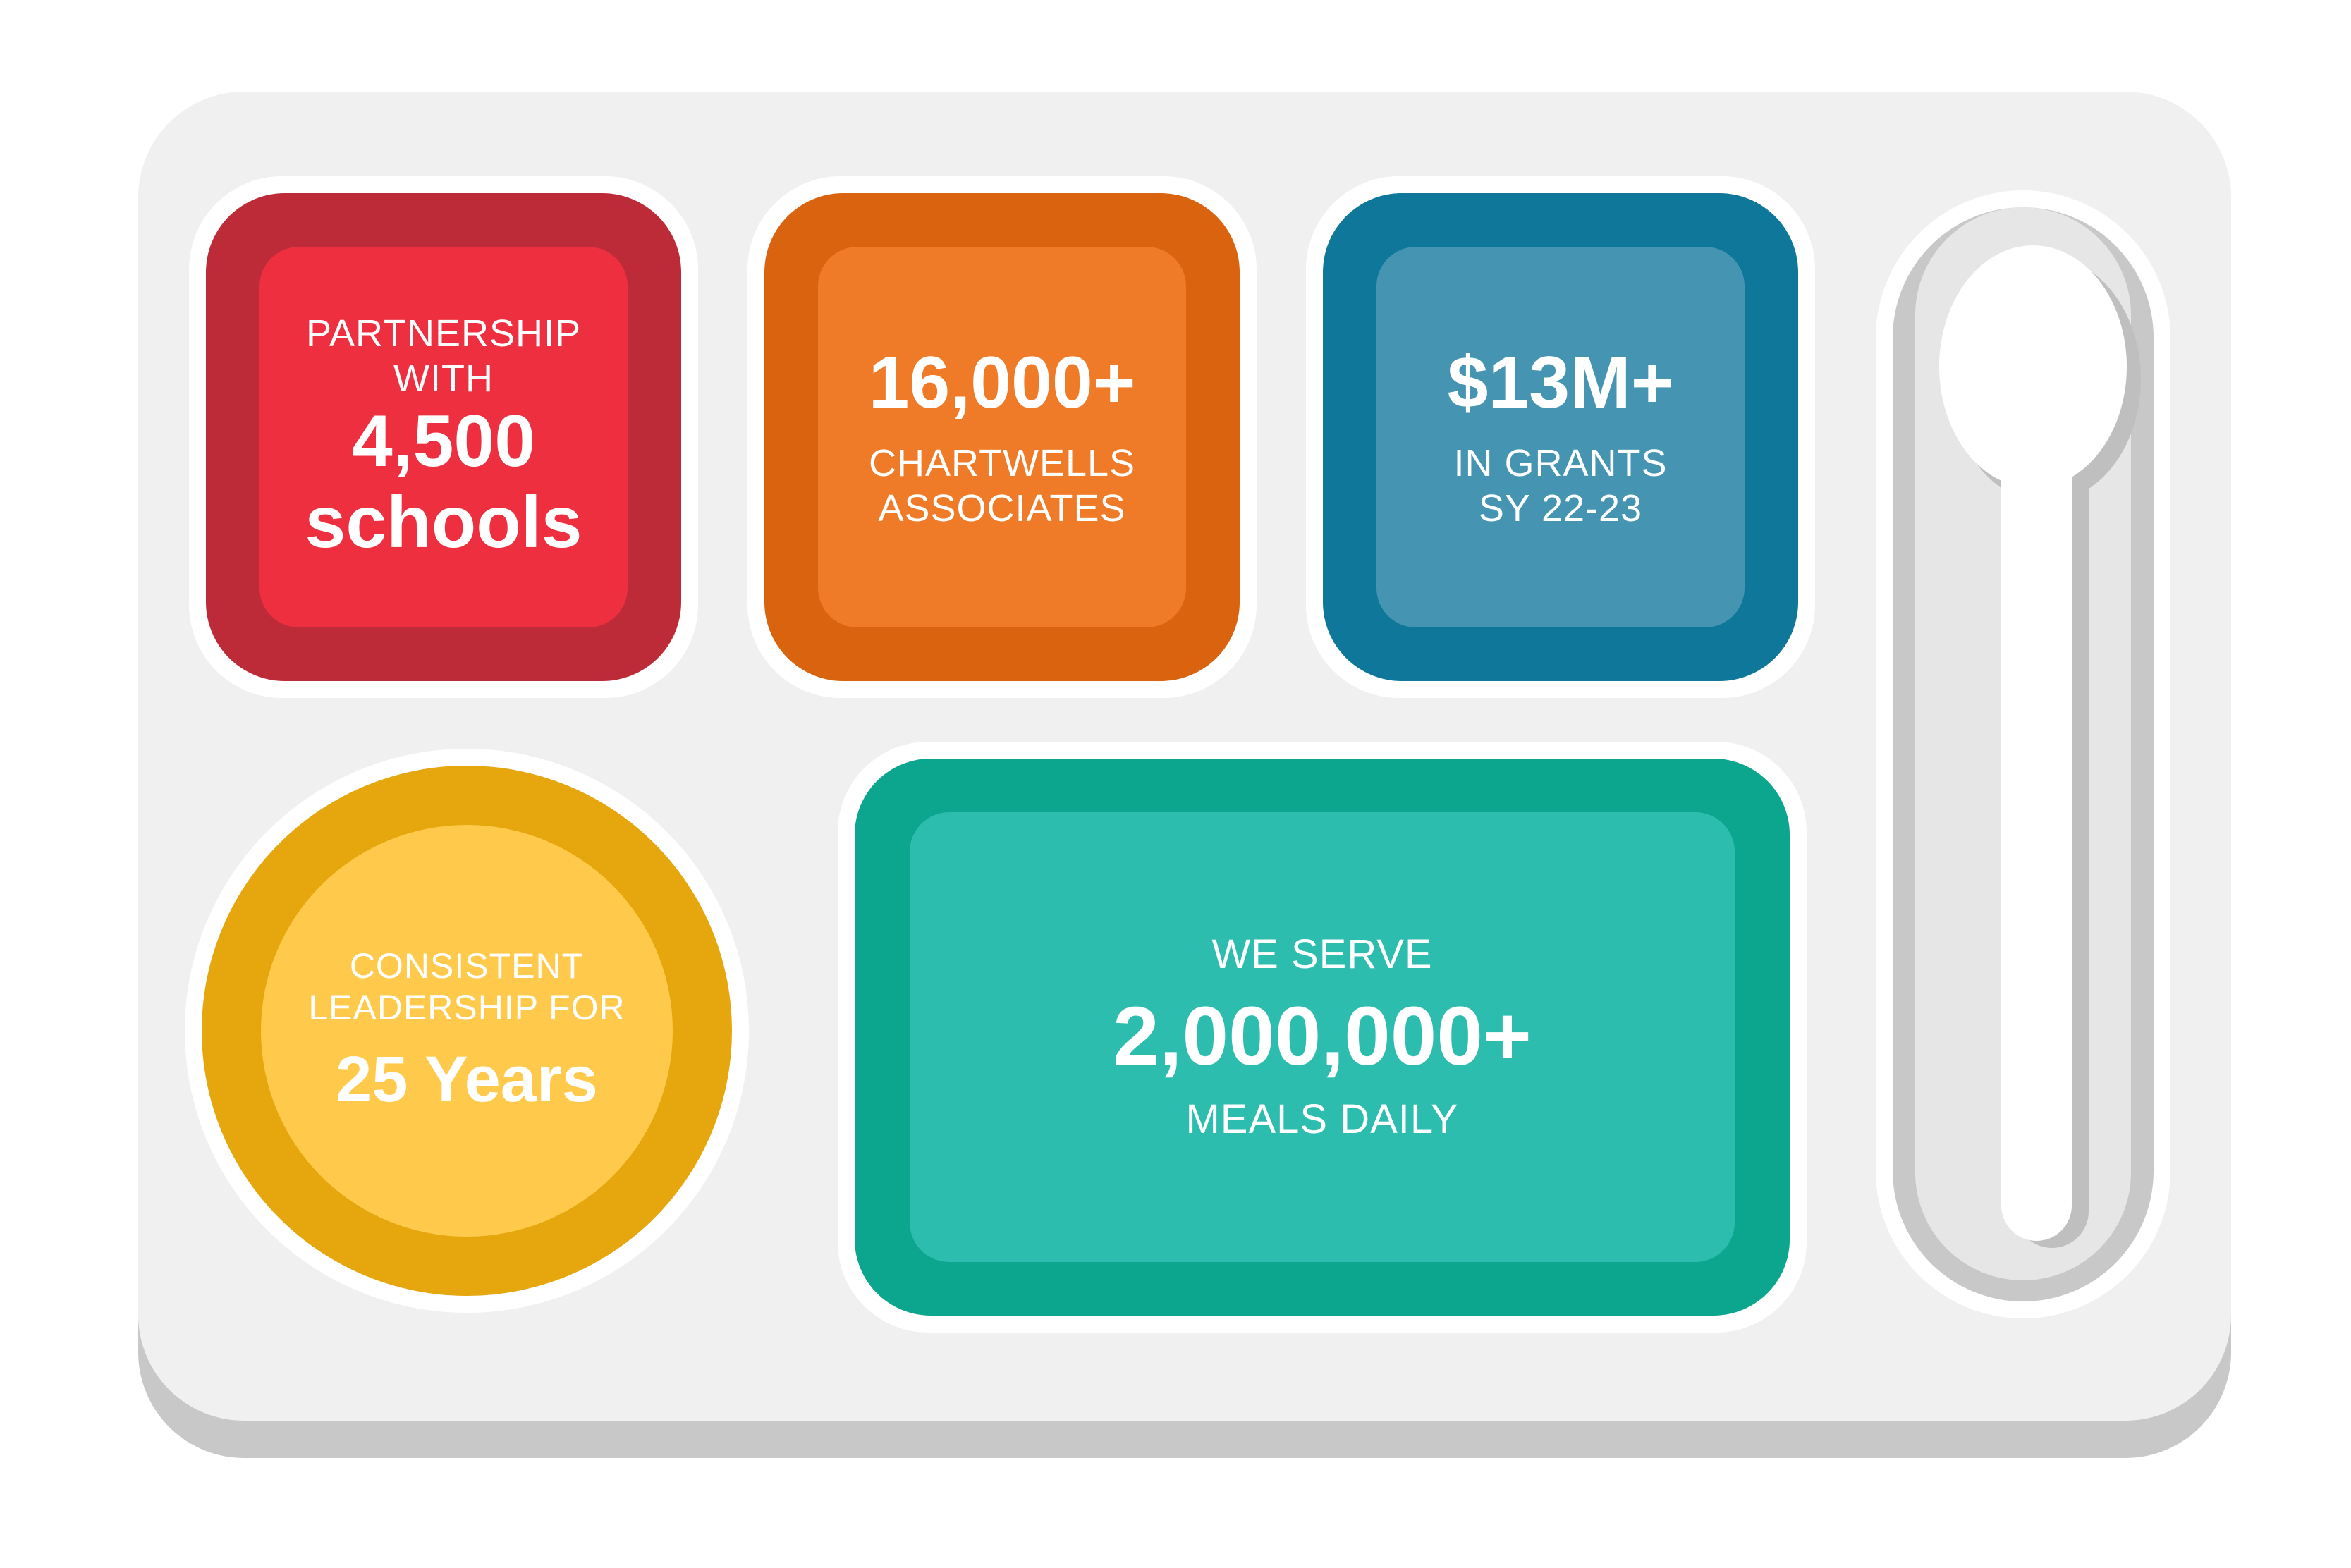 This screenshot has width=2351, height=1568. What do you see at coordinates (443, 356) in the screenshot?
I see `card-schools-label-top: PARTNERSHIP WITH` at bounding box center [443, 356].